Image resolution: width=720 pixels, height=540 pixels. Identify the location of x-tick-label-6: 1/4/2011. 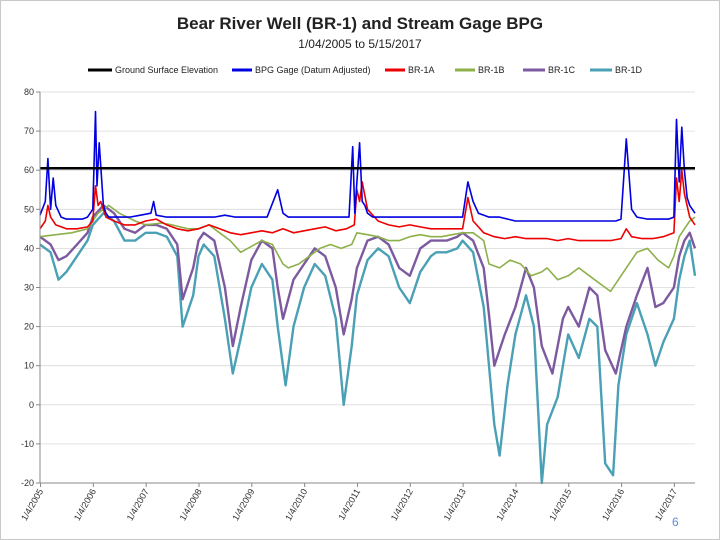
(349, 504).